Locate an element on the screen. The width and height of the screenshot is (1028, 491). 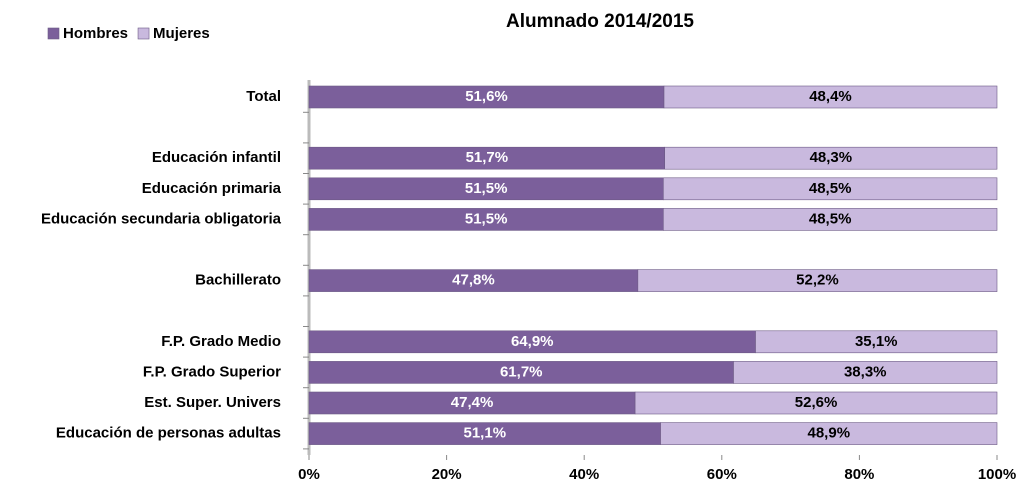
legend-label: Hombres is located at coordinates (95, 33).